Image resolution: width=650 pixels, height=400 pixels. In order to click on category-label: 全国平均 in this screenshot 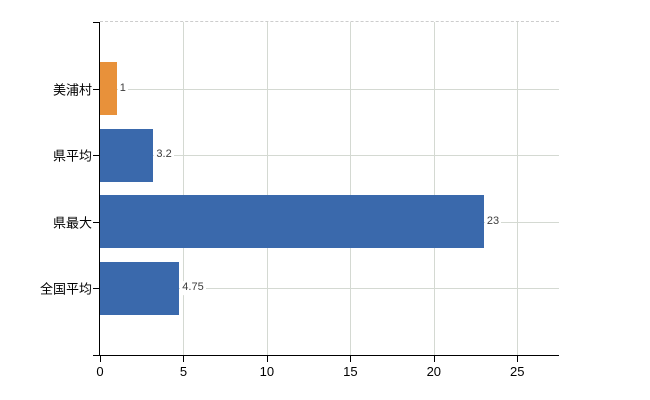, I will do `click(65, 289)`.